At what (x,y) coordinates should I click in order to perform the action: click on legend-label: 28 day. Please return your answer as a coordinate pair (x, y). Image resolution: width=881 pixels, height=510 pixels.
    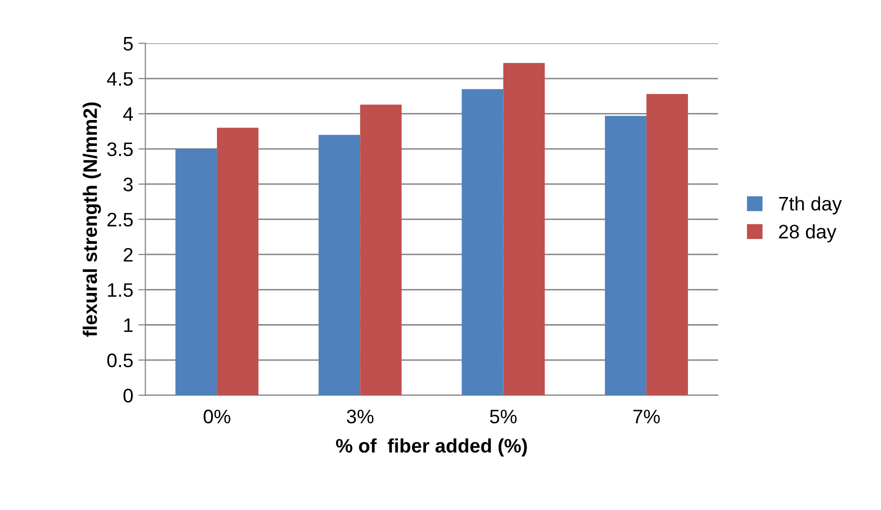
    Looking at the image, I should click on (807, 233).